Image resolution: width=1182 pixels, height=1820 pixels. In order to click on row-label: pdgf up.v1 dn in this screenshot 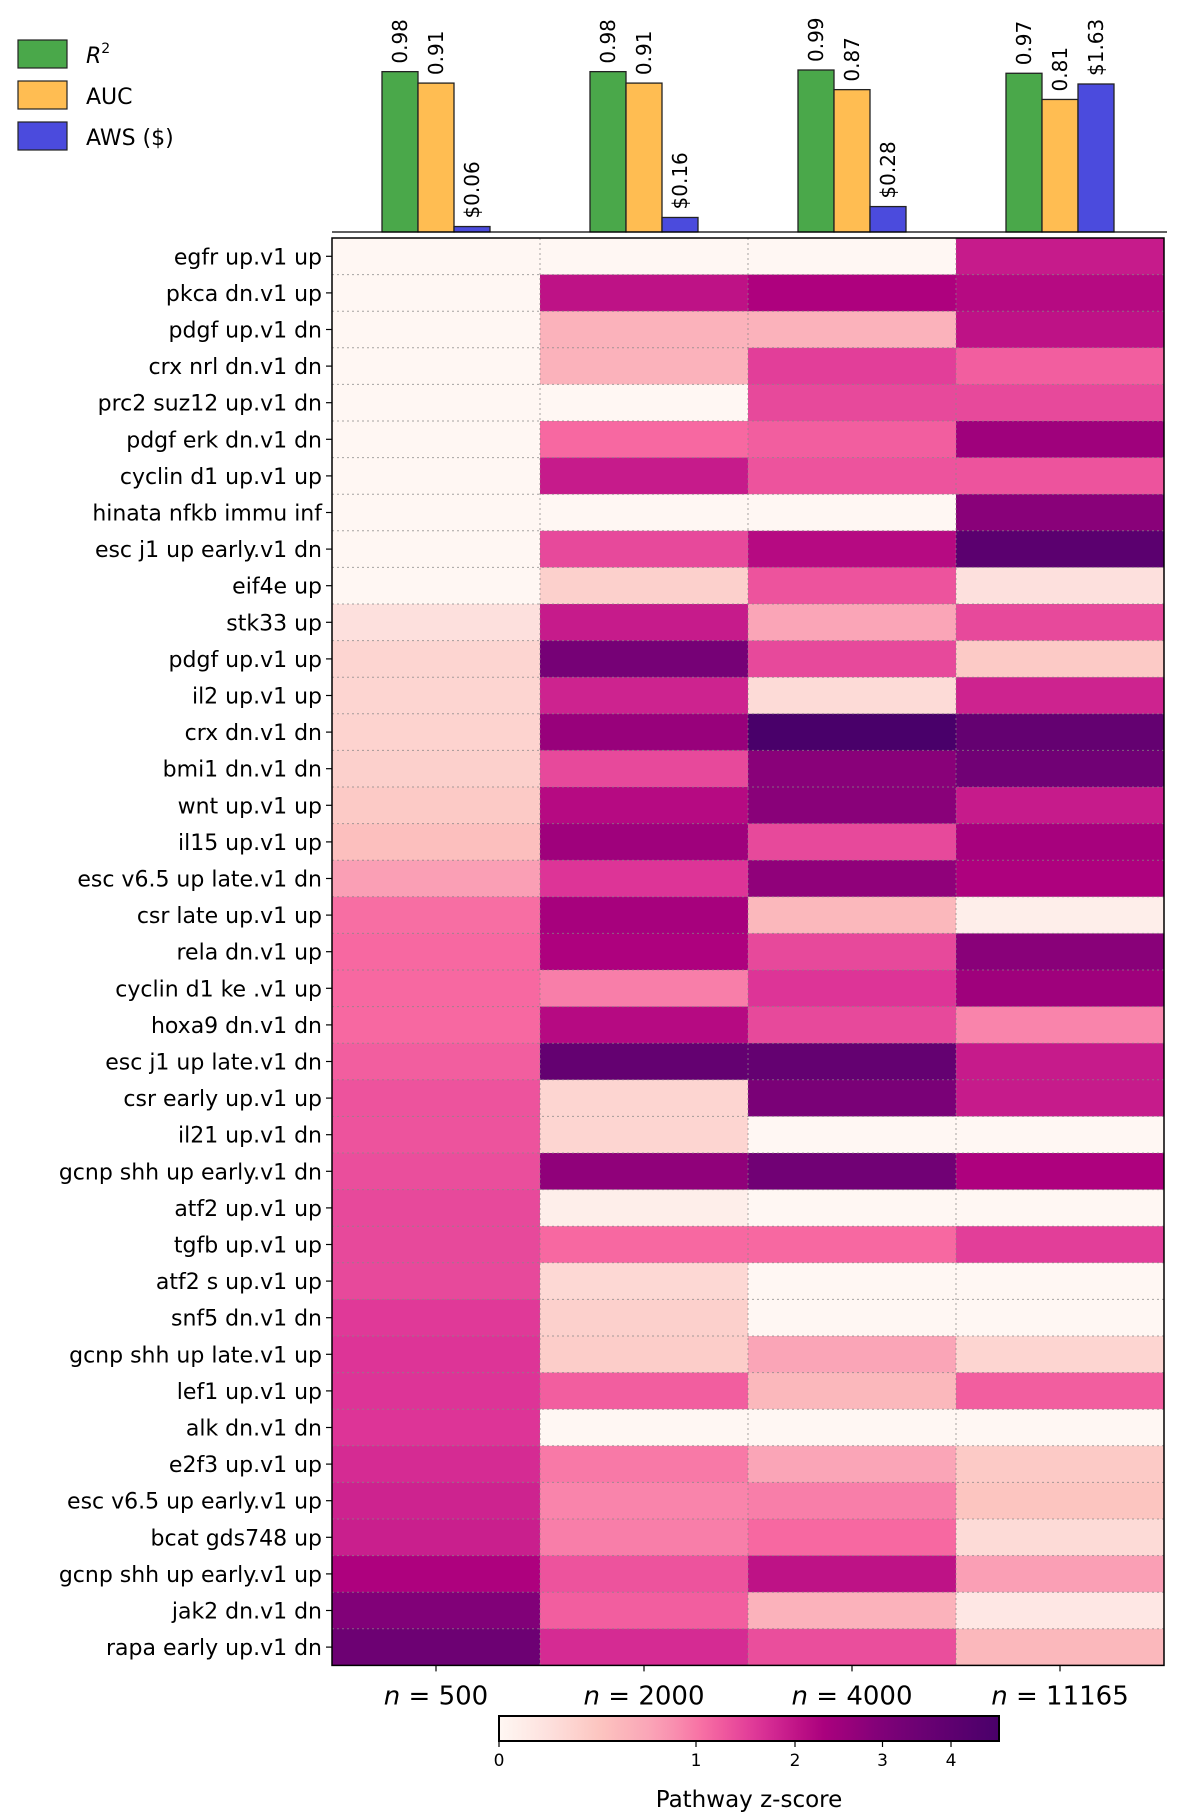, I will do `click(245, 331)`.